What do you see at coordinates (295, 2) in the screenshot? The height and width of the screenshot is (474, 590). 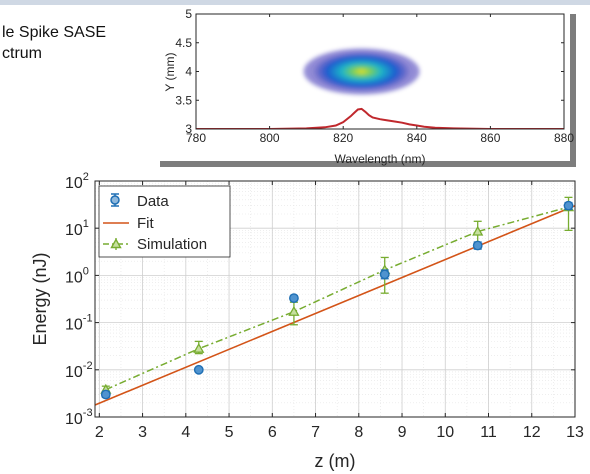 I see `slide-top-bar` at bounding box center [295, 2].